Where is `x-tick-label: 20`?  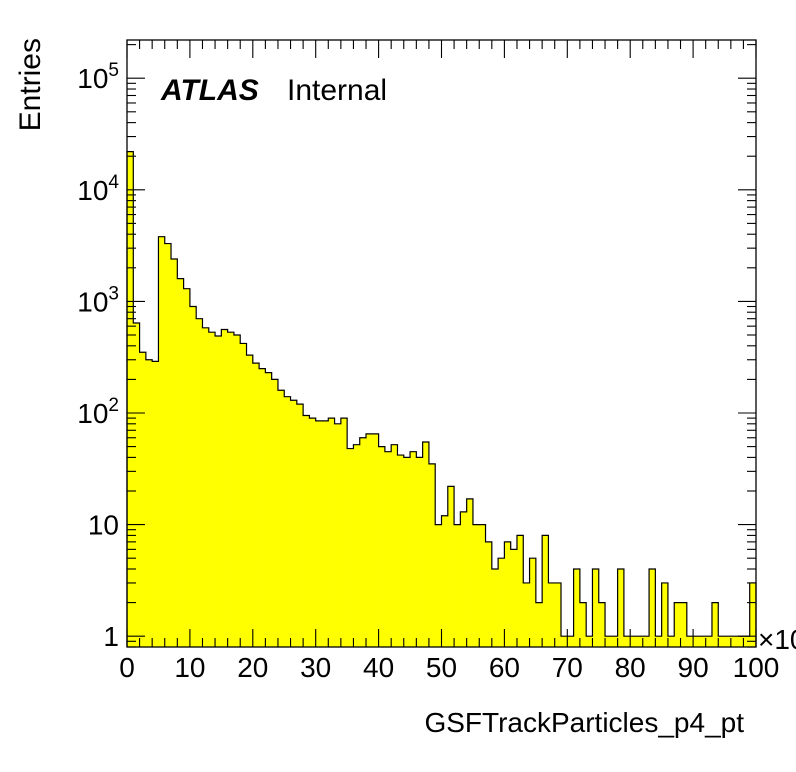
x-tick-label: 20 is located at coordinates (252, 667).